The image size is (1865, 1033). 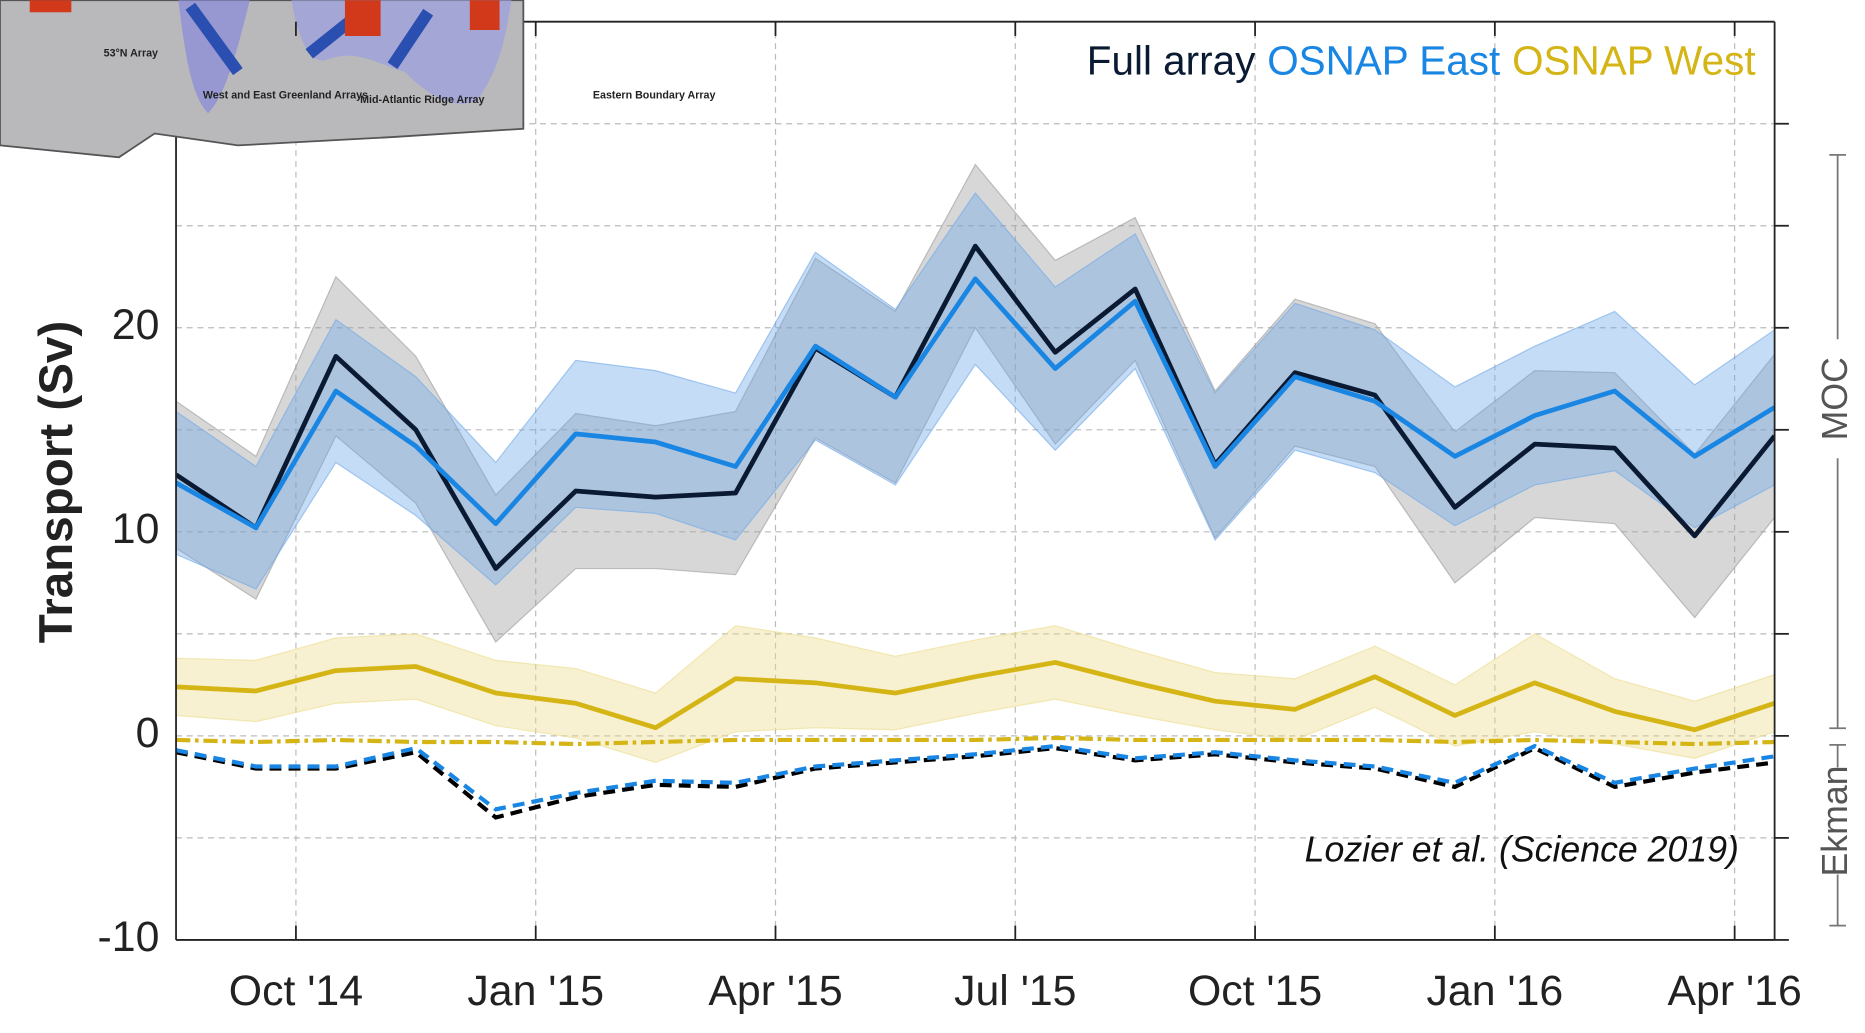 What do you see at coordinates (422, 100) in the screenshot?
I see `inset-label: Mid-Atlantic Ridge Array` at bounding box center [422, 100].